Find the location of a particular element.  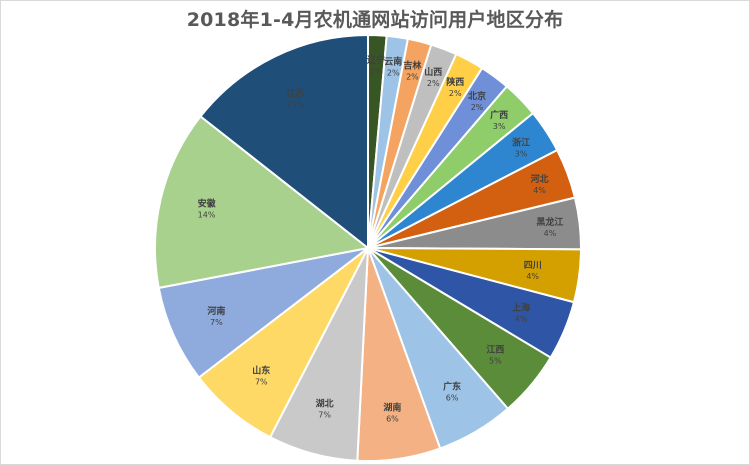

slice-label: 四川4% is located at coordinates (533, 270).